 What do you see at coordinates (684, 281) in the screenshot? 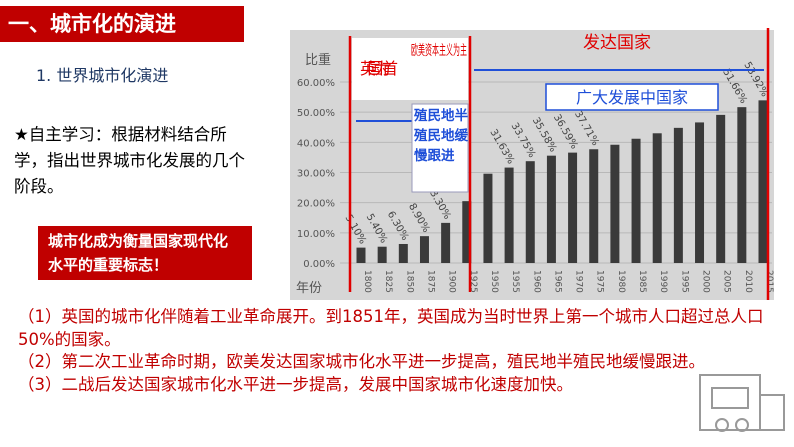
I see `x-tick-label: 1995` at bounding box center [684, 281].